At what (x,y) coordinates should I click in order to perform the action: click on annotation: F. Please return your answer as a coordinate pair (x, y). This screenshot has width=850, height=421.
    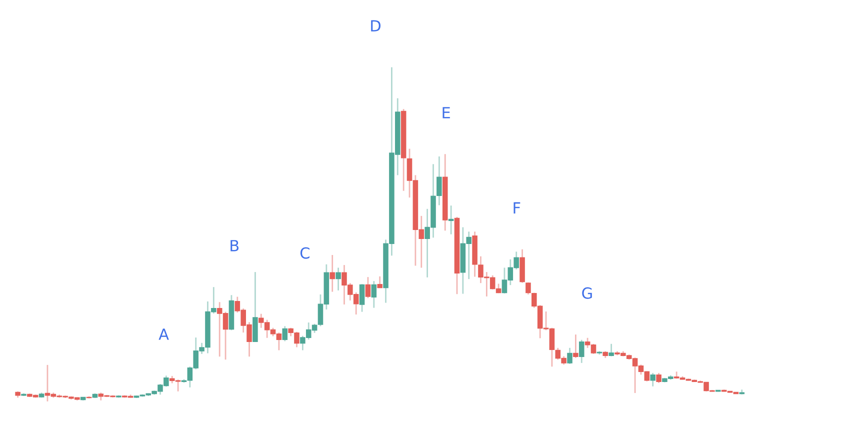
    Looking at the image, I should click on (517, 208).